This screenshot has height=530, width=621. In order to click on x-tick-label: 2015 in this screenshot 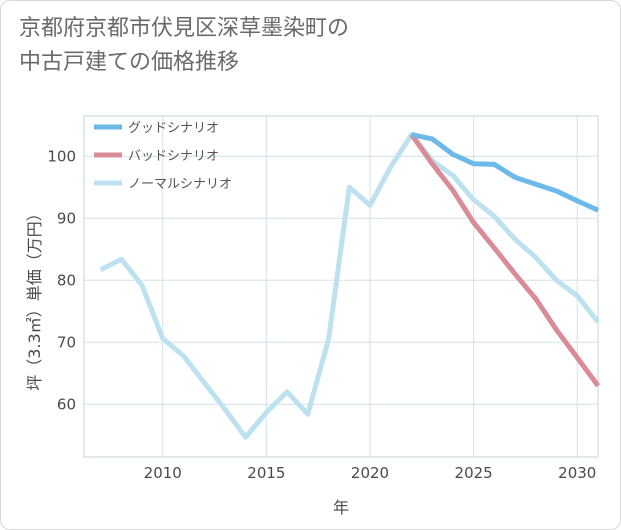, I will do `click(266, 473)`.